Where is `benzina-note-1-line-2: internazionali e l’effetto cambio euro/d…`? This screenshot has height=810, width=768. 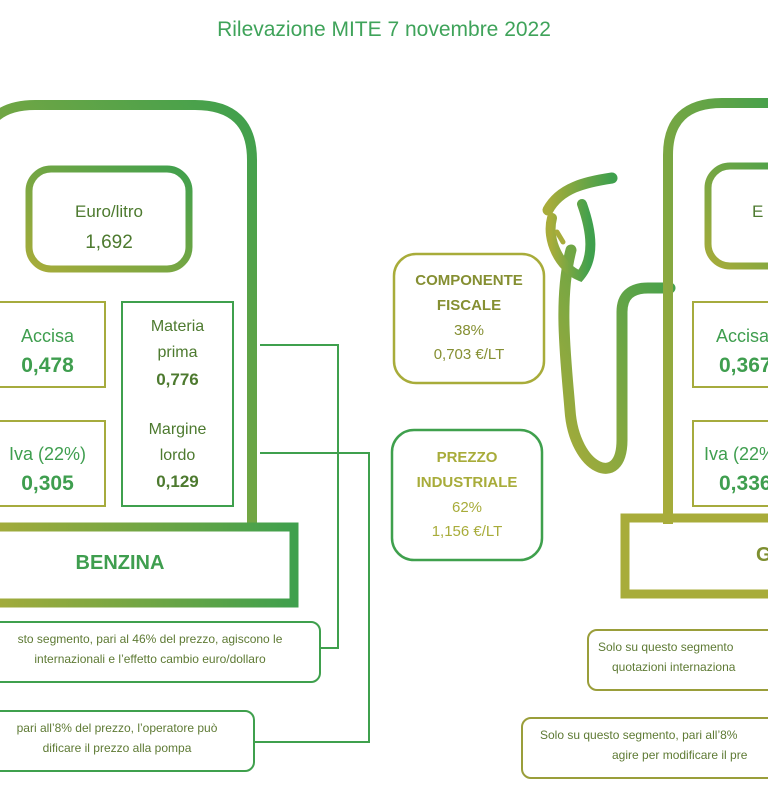 benzina-note-1-line-2: internazionali e l’effetto cambio euro/d… is located at coordinates (150, 659).